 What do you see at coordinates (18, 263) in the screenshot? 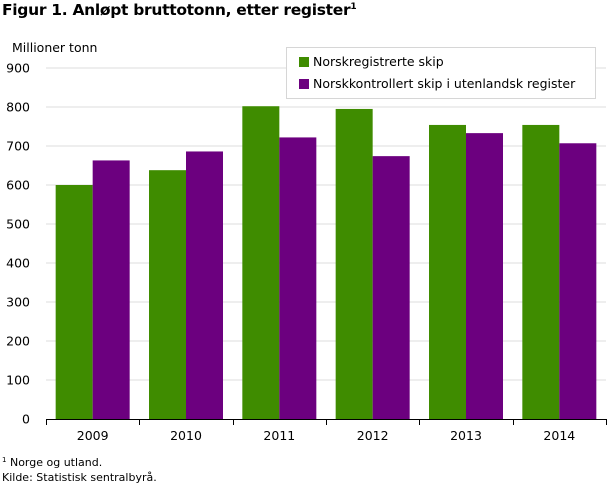
I see `y-tick-label: 400` at bounding box center [18, 263].